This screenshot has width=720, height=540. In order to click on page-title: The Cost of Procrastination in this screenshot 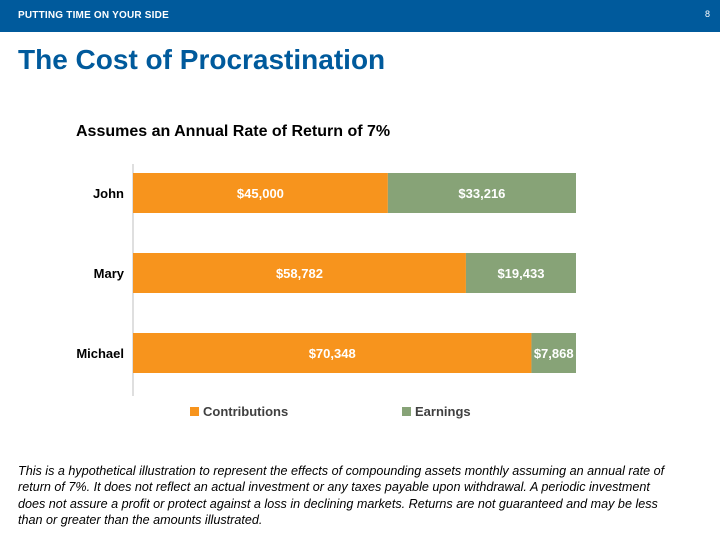, I will do `click(202, 59)`.